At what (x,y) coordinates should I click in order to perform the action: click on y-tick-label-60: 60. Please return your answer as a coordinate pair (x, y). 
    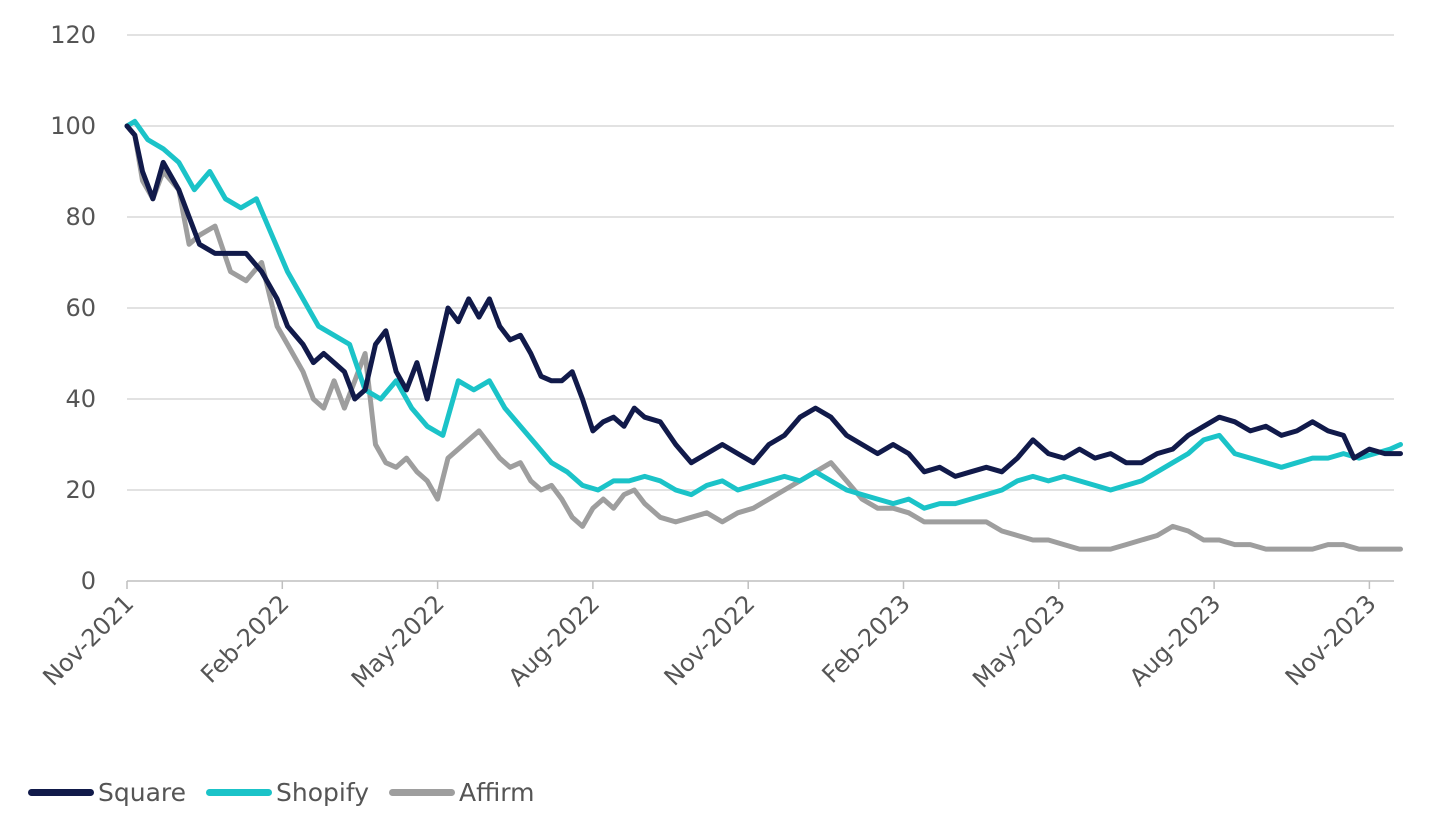
    Looking at the image, I should click on (80, 308).